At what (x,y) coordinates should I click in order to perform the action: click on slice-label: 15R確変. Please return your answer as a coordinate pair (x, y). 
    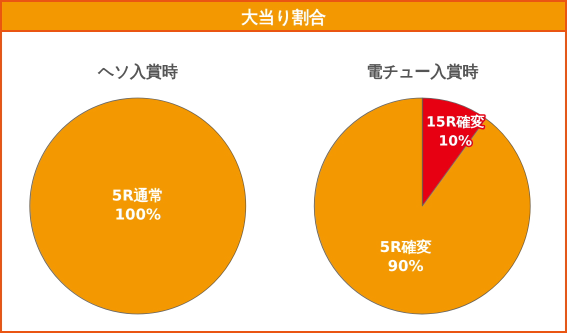
    Looking at the image, I should click on (455, 122).